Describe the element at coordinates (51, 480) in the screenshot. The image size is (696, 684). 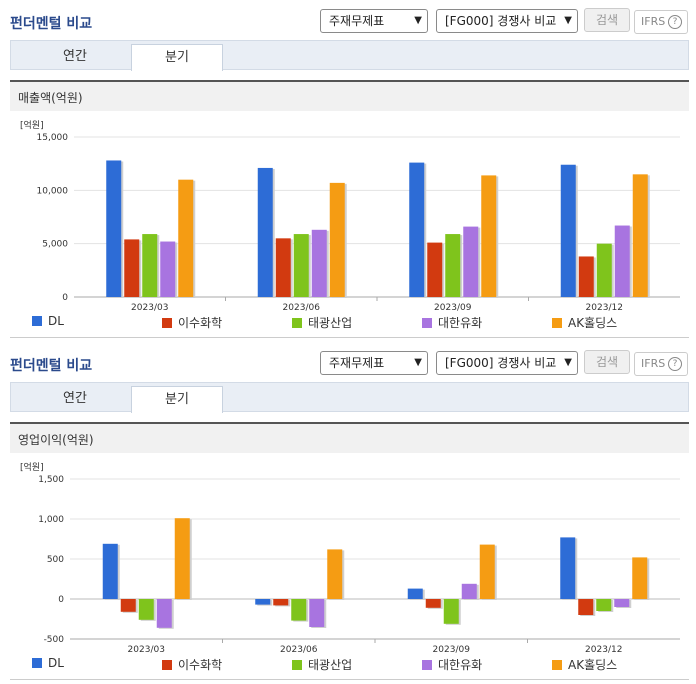
I see `y-tick-label: 1,500` at that location.